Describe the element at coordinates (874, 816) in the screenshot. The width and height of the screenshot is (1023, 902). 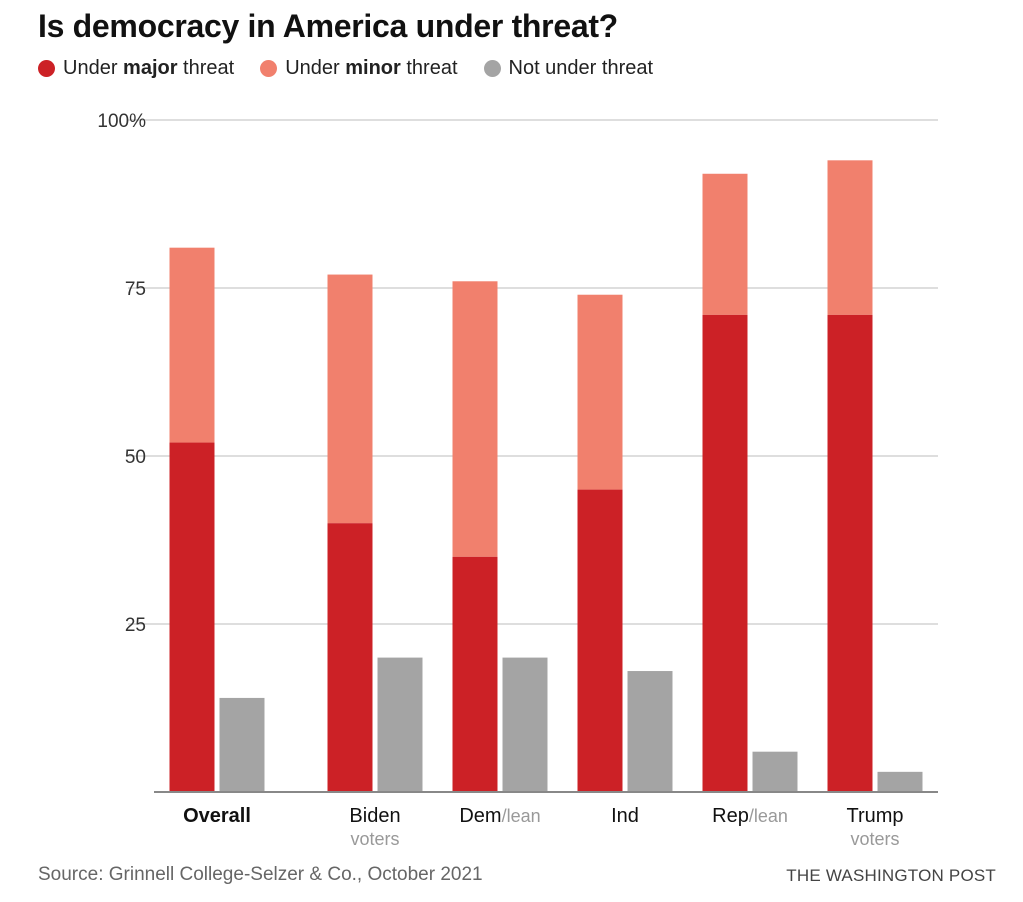
I see `x-tick-label: Trump` at that location.